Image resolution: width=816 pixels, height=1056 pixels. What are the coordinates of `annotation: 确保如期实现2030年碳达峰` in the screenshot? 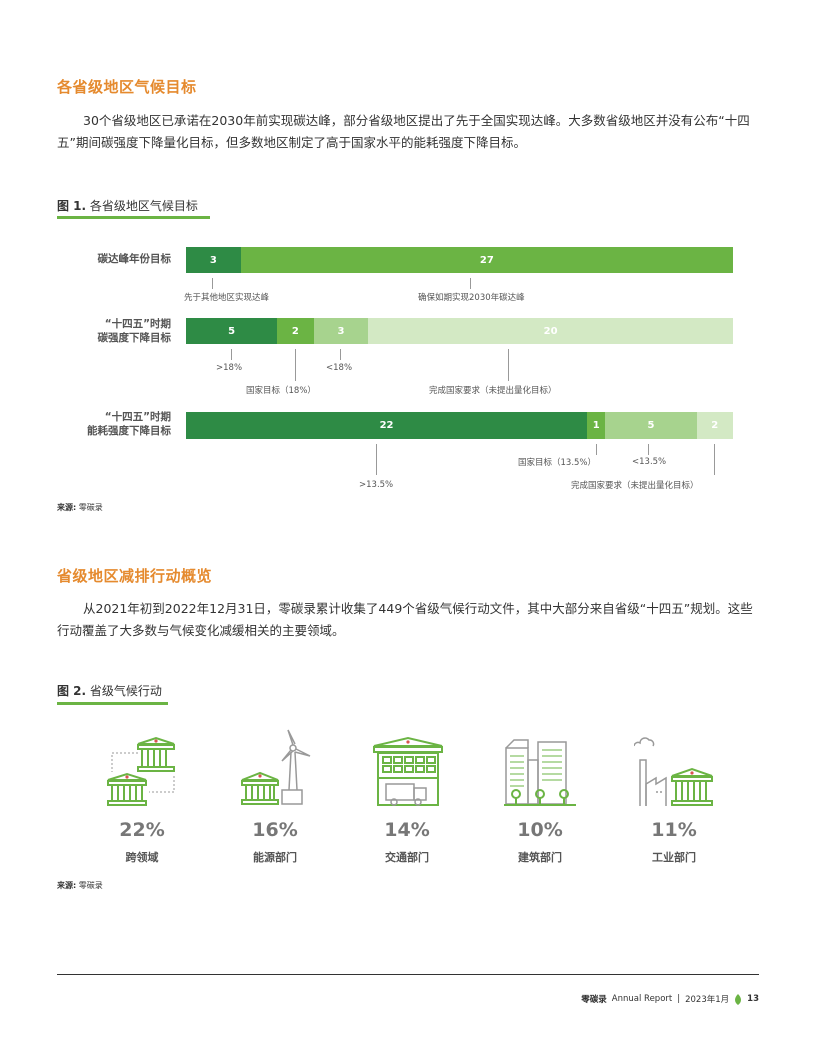 It's located at (471, 298).